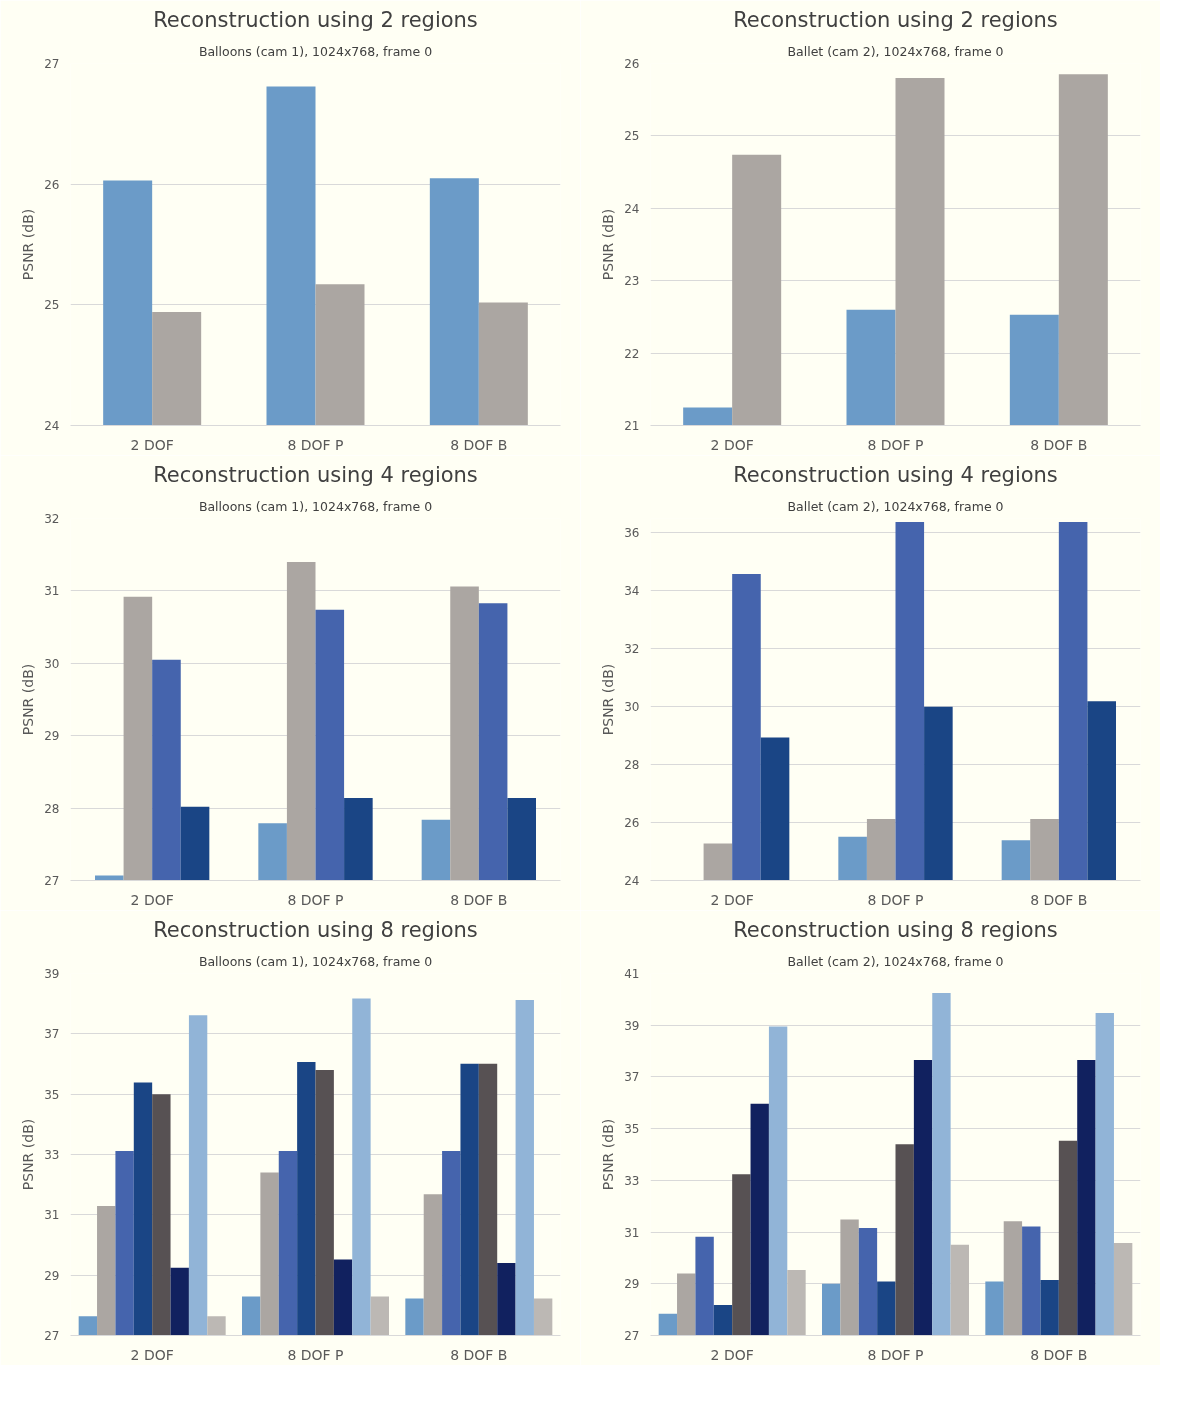 The width and height of the screenshot is (1183, 1404). Describe the element at coordinates (632, 591) in the screenshot. I see `y-tick-label: 34` at that location.